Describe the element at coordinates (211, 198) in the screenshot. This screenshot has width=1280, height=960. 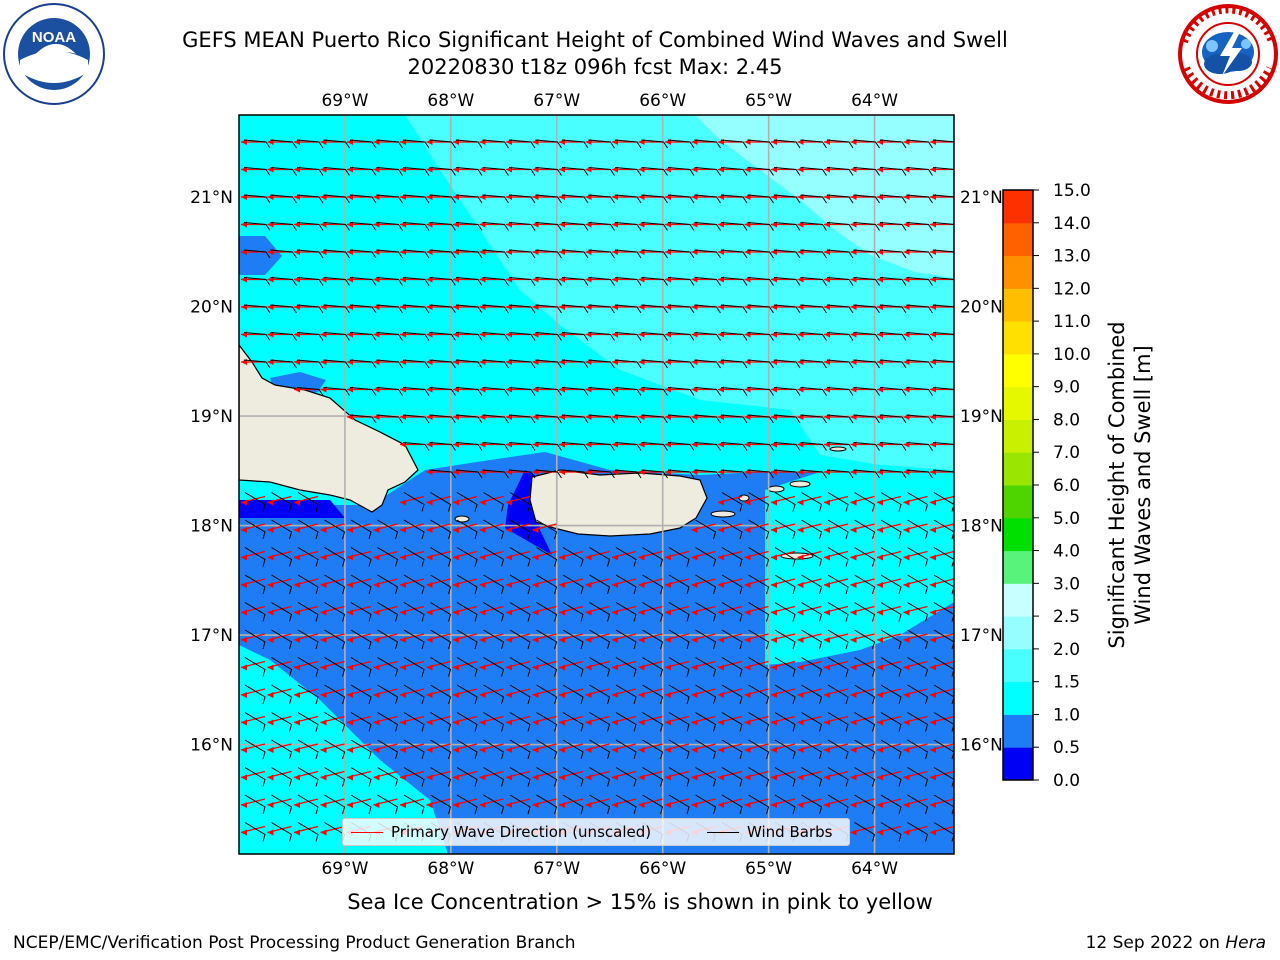
I see `lat-label-left: 21°N` at that location.